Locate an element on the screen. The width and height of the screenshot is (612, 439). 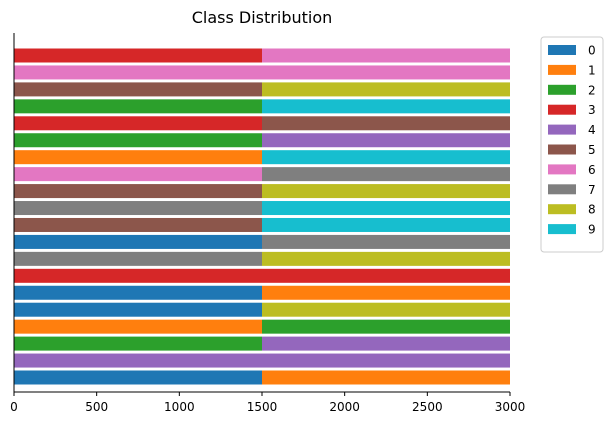
legend-label: 2 is located at coordinates (592, 90).